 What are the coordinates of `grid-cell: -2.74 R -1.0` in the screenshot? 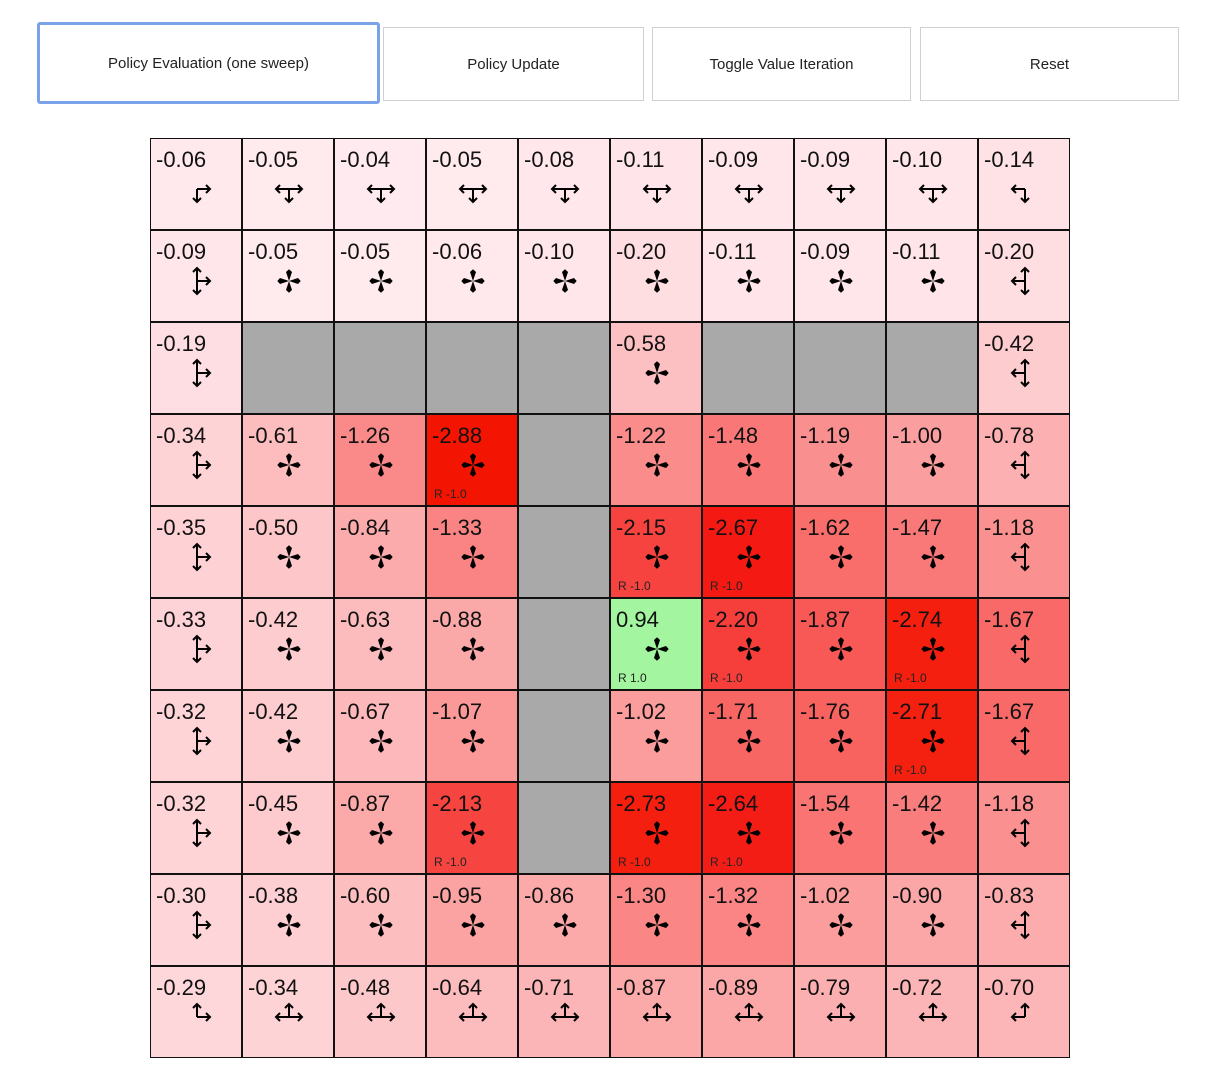 It's located at (932, 644).